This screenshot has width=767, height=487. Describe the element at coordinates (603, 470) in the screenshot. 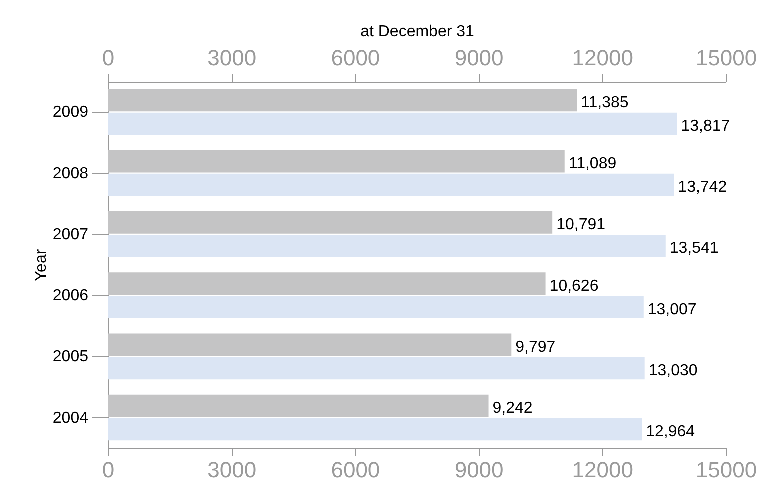

I see `x-tick-label: 12000` at that location.